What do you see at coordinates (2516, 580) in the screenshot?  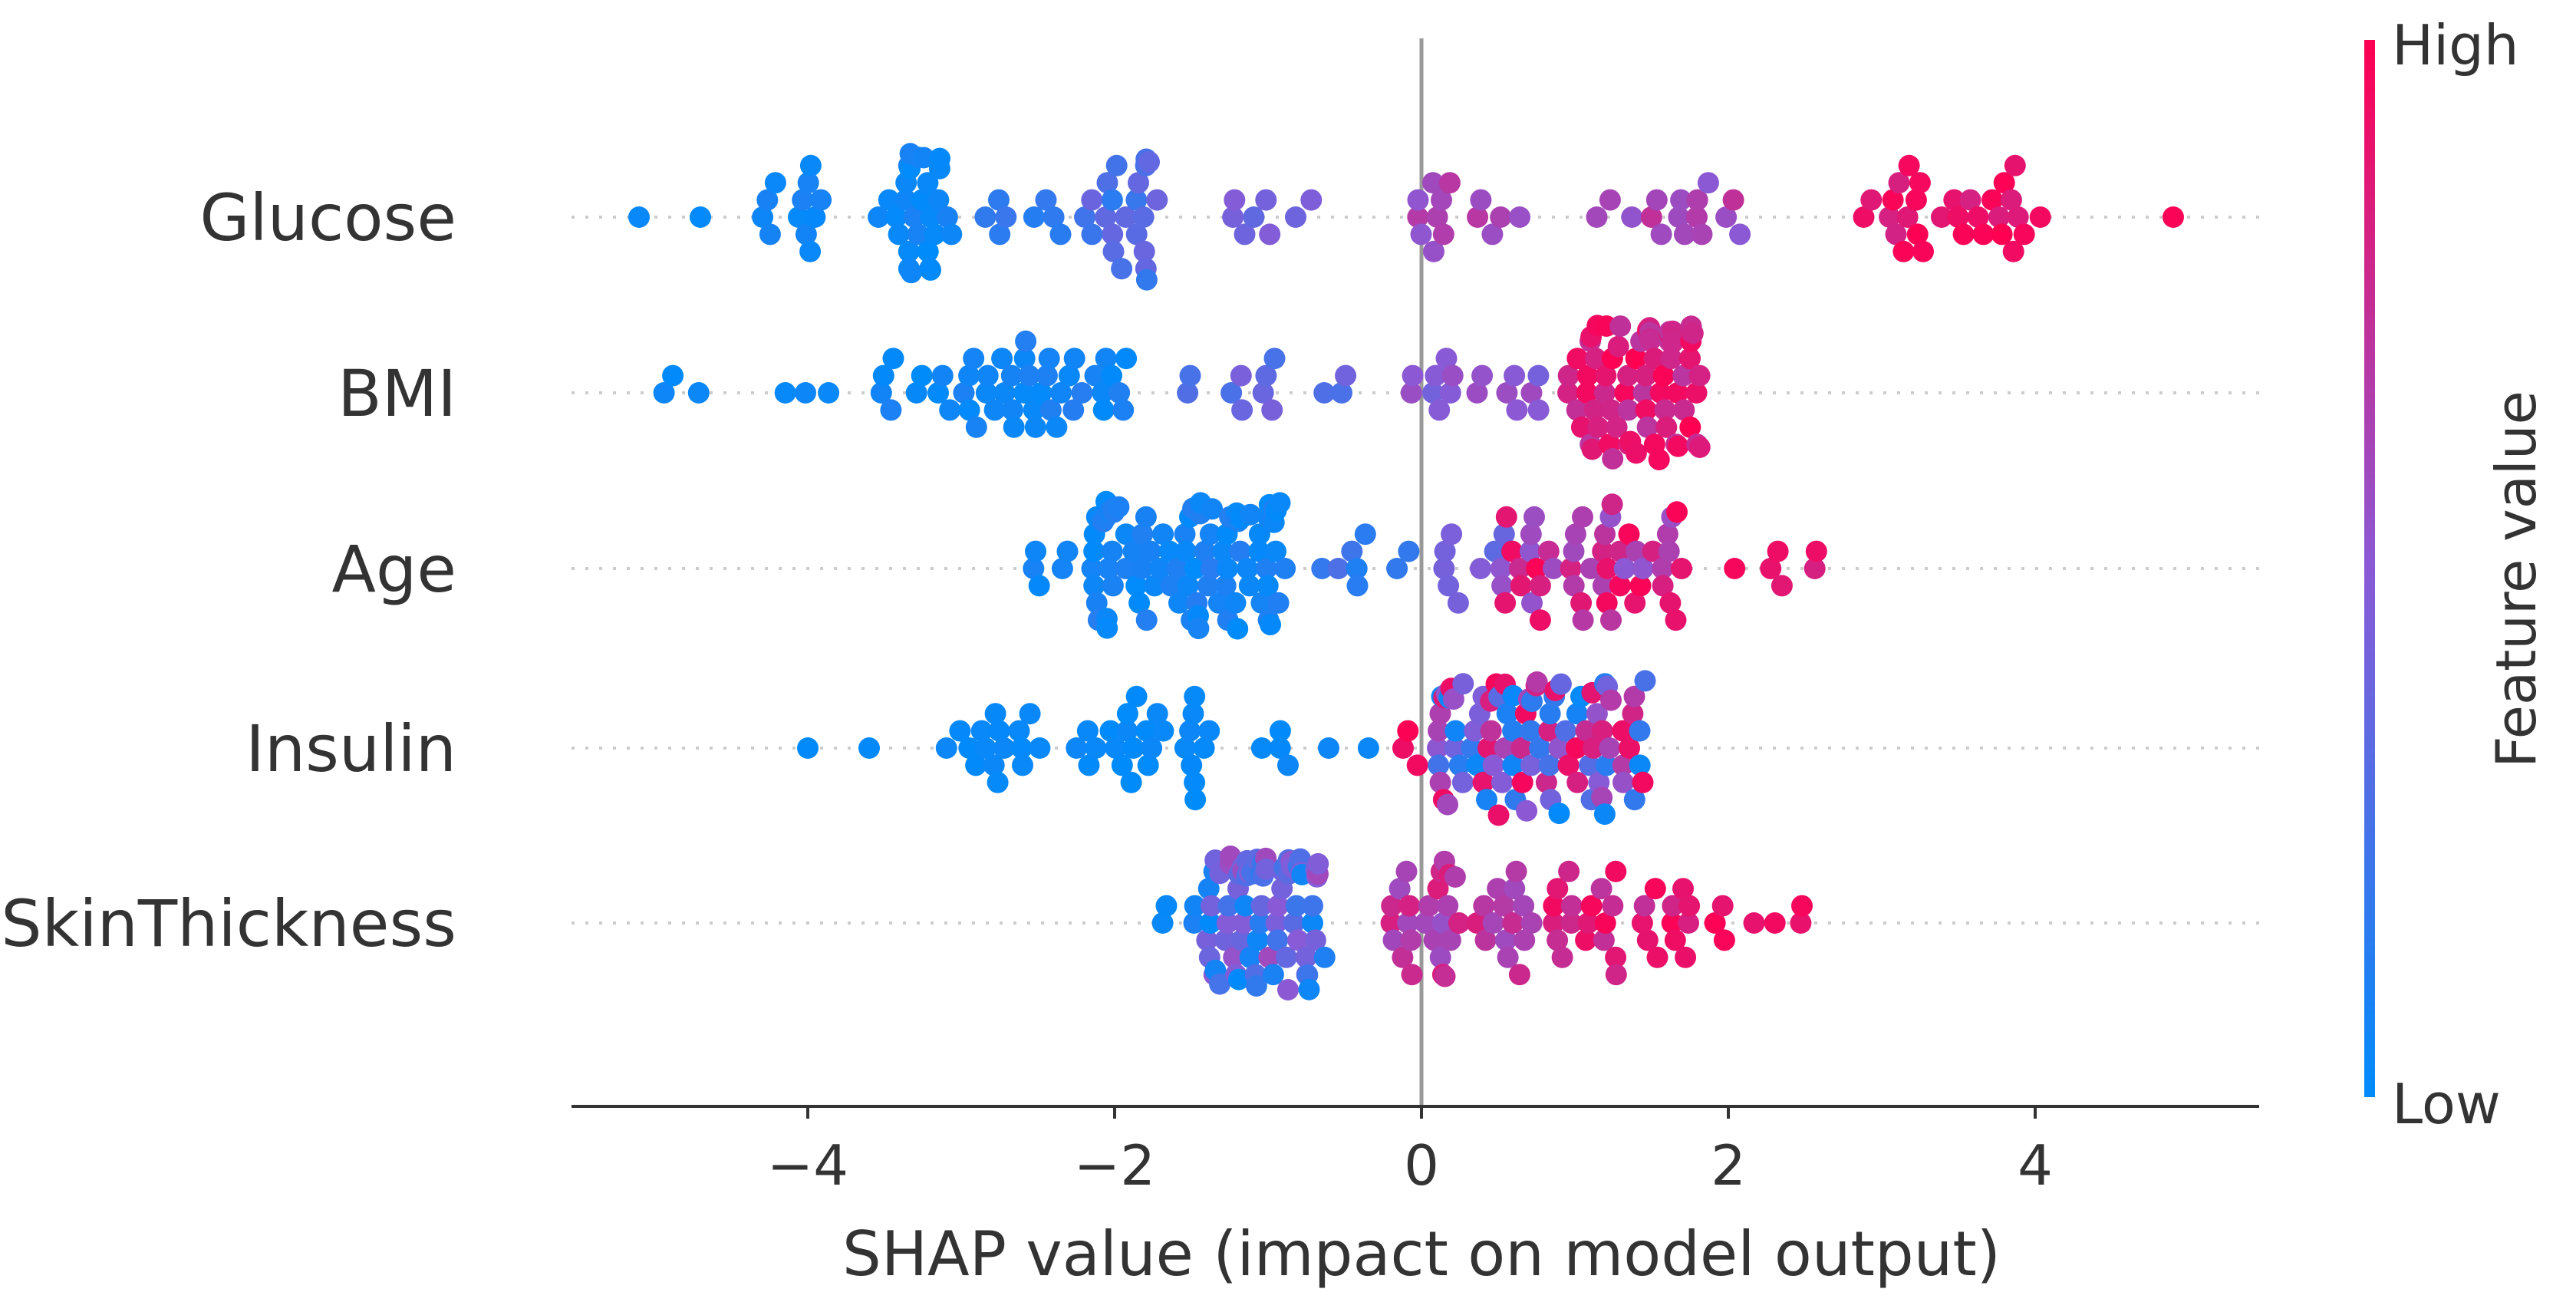 I see `colorbar-title: Feature value` at bounding box center [2516, 580].